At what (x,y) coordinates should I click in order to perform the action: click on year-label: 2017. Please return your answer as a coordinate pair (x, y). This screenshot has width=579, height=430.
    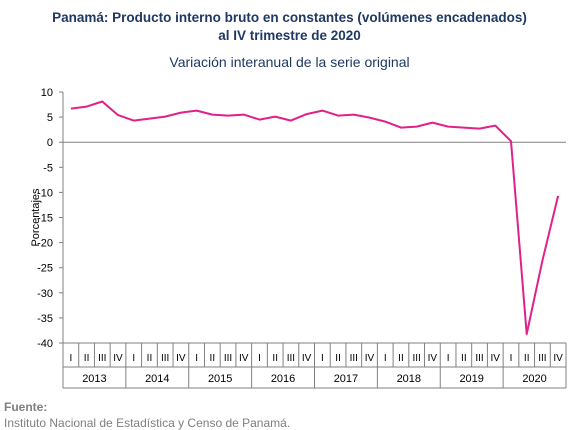
    Looking at the image, I should click on (346, 379).